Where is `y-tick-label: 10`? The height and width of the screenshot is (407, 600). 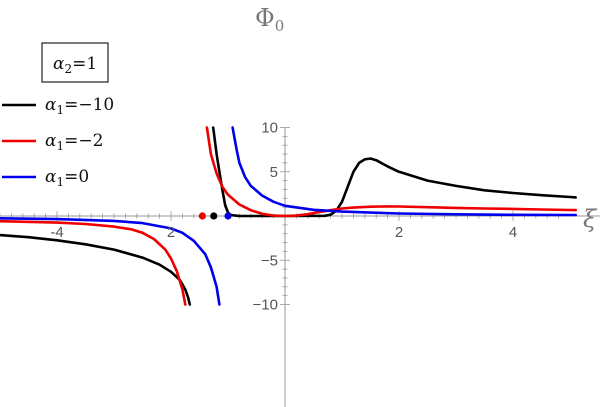
y-tick-label: 10 is located at coordinates (269, 128).